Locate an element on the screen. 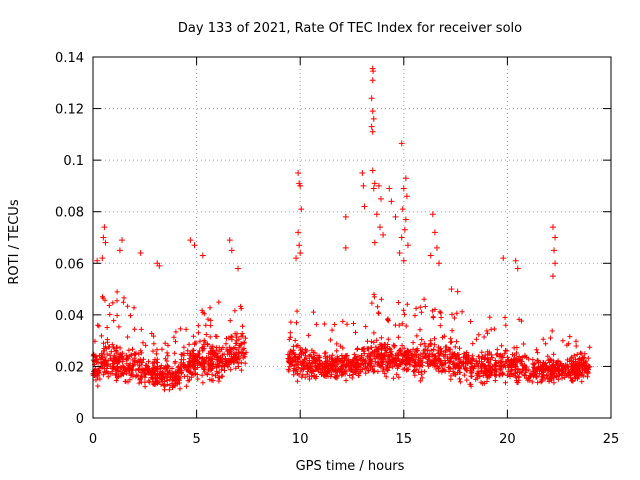 This screenshot has width=640, height=480. x-tick-label: 15 is located at coordinates (404, 439).